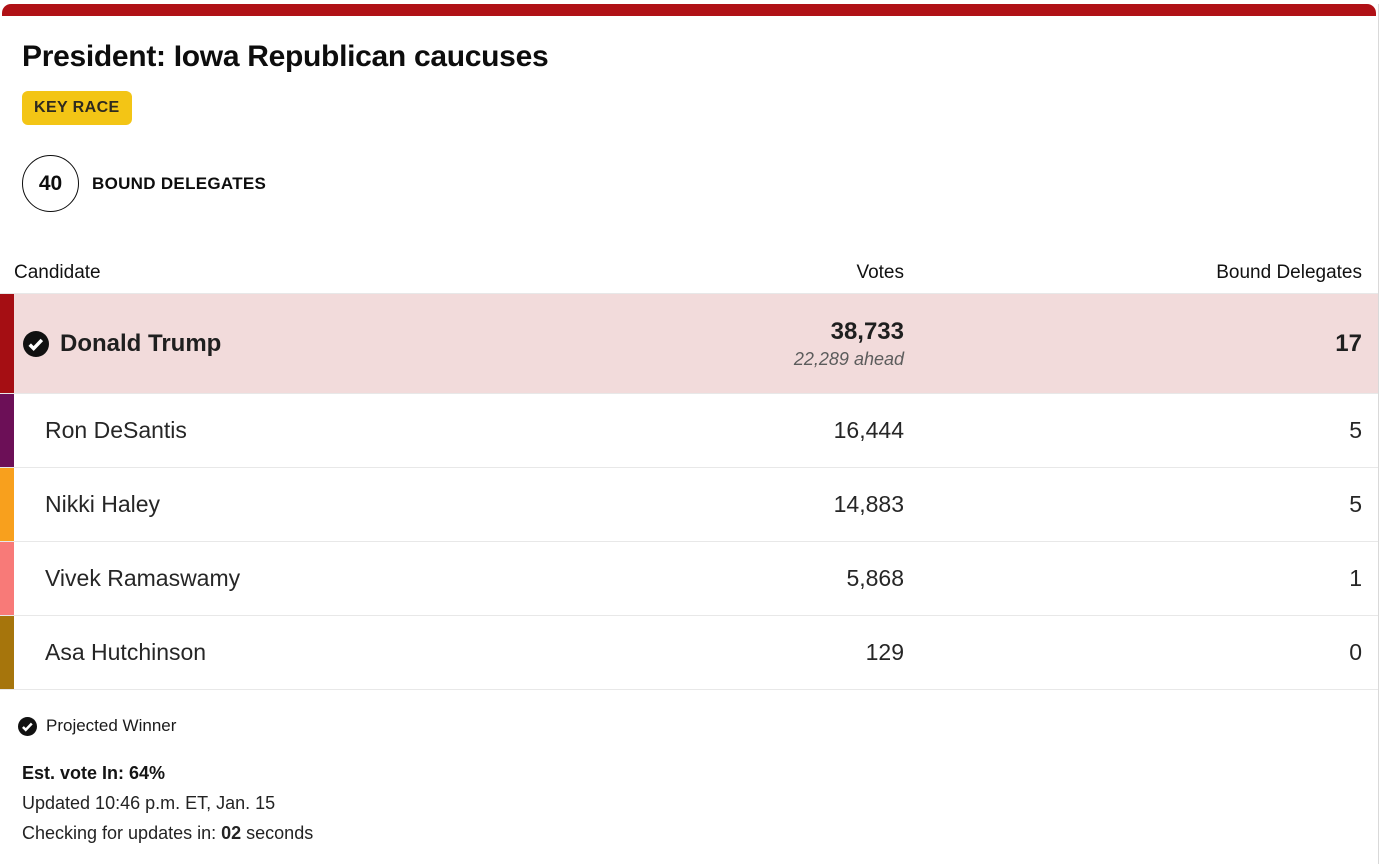 Image resolution: width=1385 pixels, height=864 pixels. Describe the element at coordinates (689, 10) in the screenshot. I see `race-accent-bar` at that location.